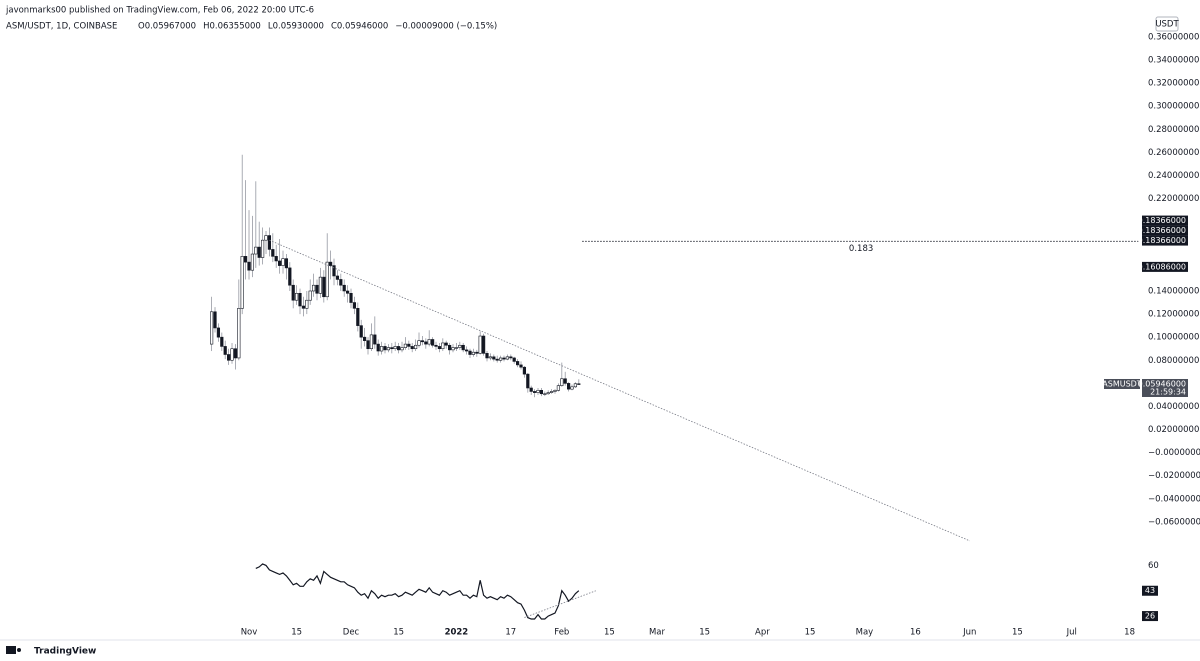 This screenshot has width=1200, height=661. I want to click on price-label: 0.18366000, so click(1162, 230).